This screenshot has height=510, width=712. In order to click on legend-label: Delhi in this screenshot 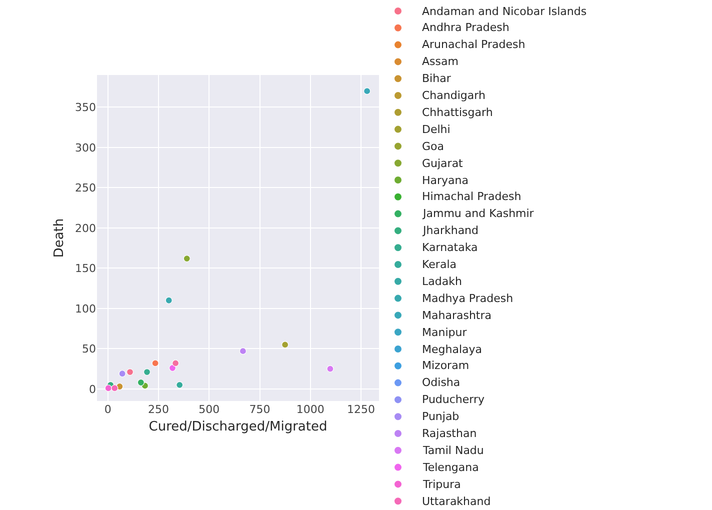, I will do `click(436, 129)`.